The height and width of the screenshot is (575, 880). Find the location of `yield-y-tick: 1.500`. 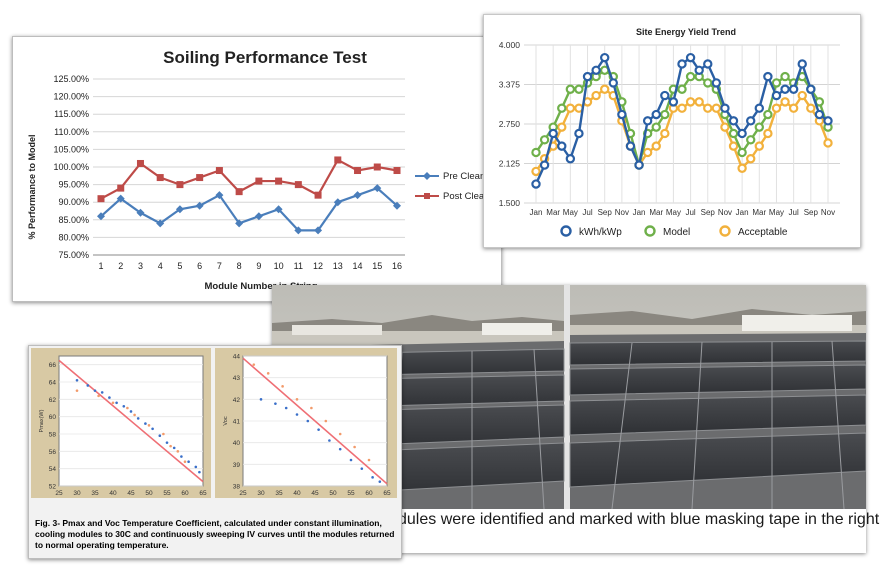

yield-y-tick: 1.500 is located at coordinates (510, 203).